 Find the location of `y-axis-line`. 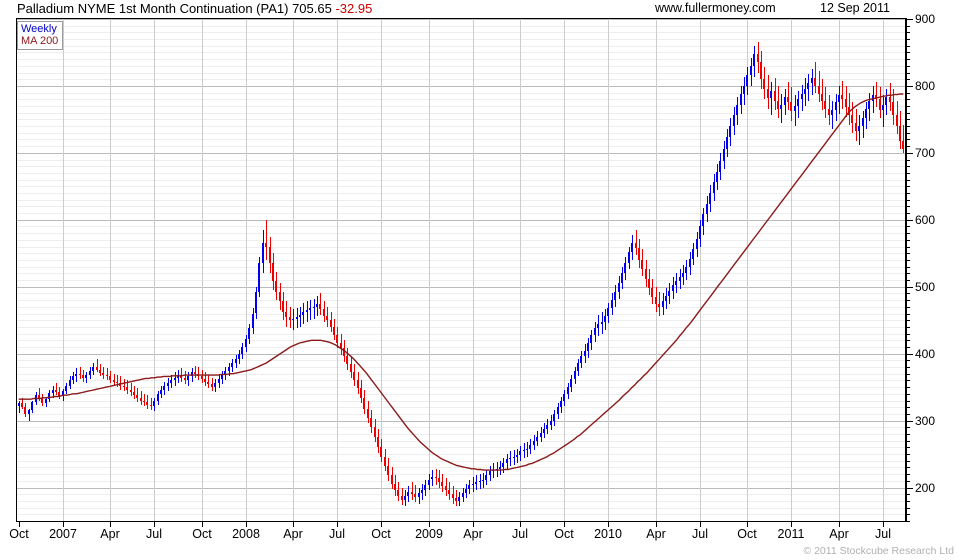

y-axis-line is located at coordinates (906, 270).